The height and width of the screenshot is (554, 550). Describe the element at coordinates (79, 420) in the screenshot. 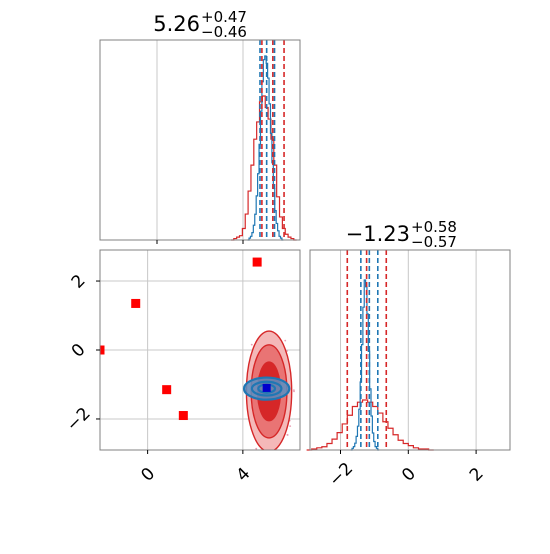

I see `joint-tick-label-y: −2` at that location.